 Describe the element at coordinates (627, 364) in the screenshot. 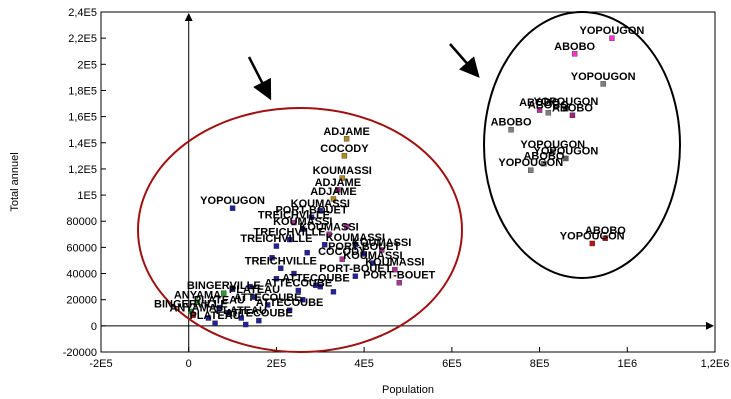

I see `x-tick-label: 1E6` at that location.